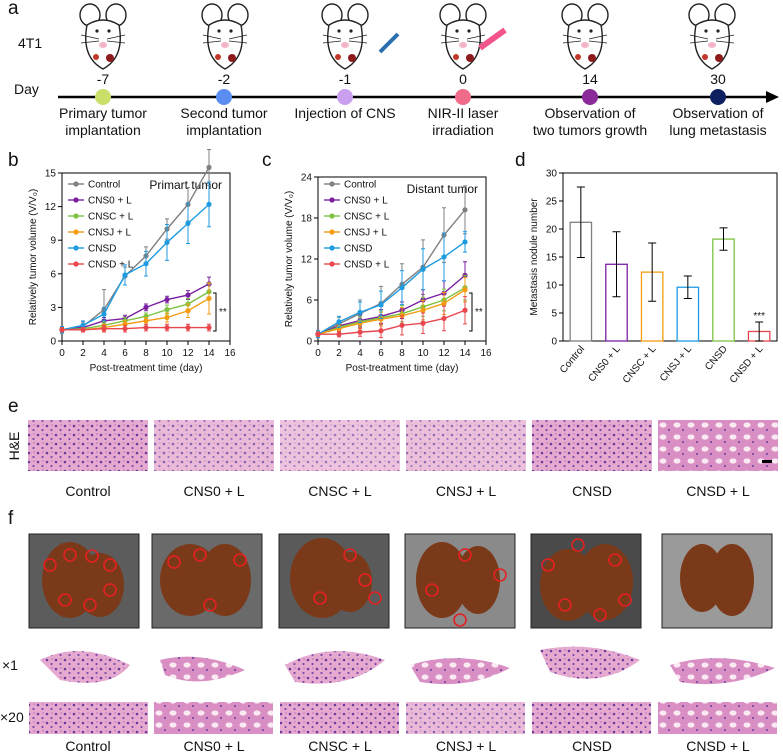  I want to click on magnification-label: ×20, so click(12, 717).